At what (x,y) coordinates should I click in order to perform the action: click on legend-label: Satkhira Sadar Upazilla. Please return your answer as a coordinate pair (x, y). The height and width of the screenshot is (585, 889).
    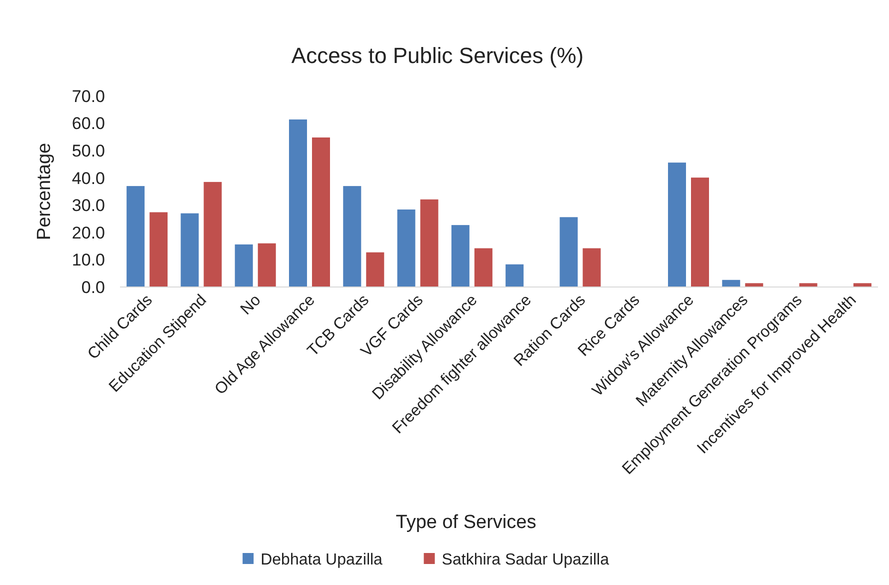
    Looking at the image, I should click on (526, 560).